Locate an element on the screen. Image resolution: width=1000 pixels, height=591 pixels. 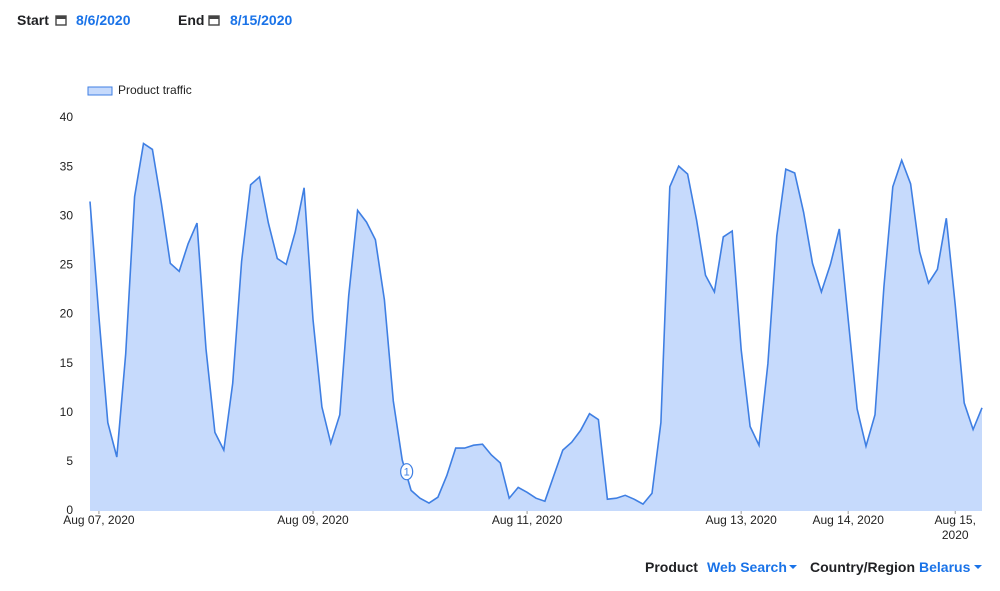
y-tick-label: 40 is located at coordinates (67, 117).